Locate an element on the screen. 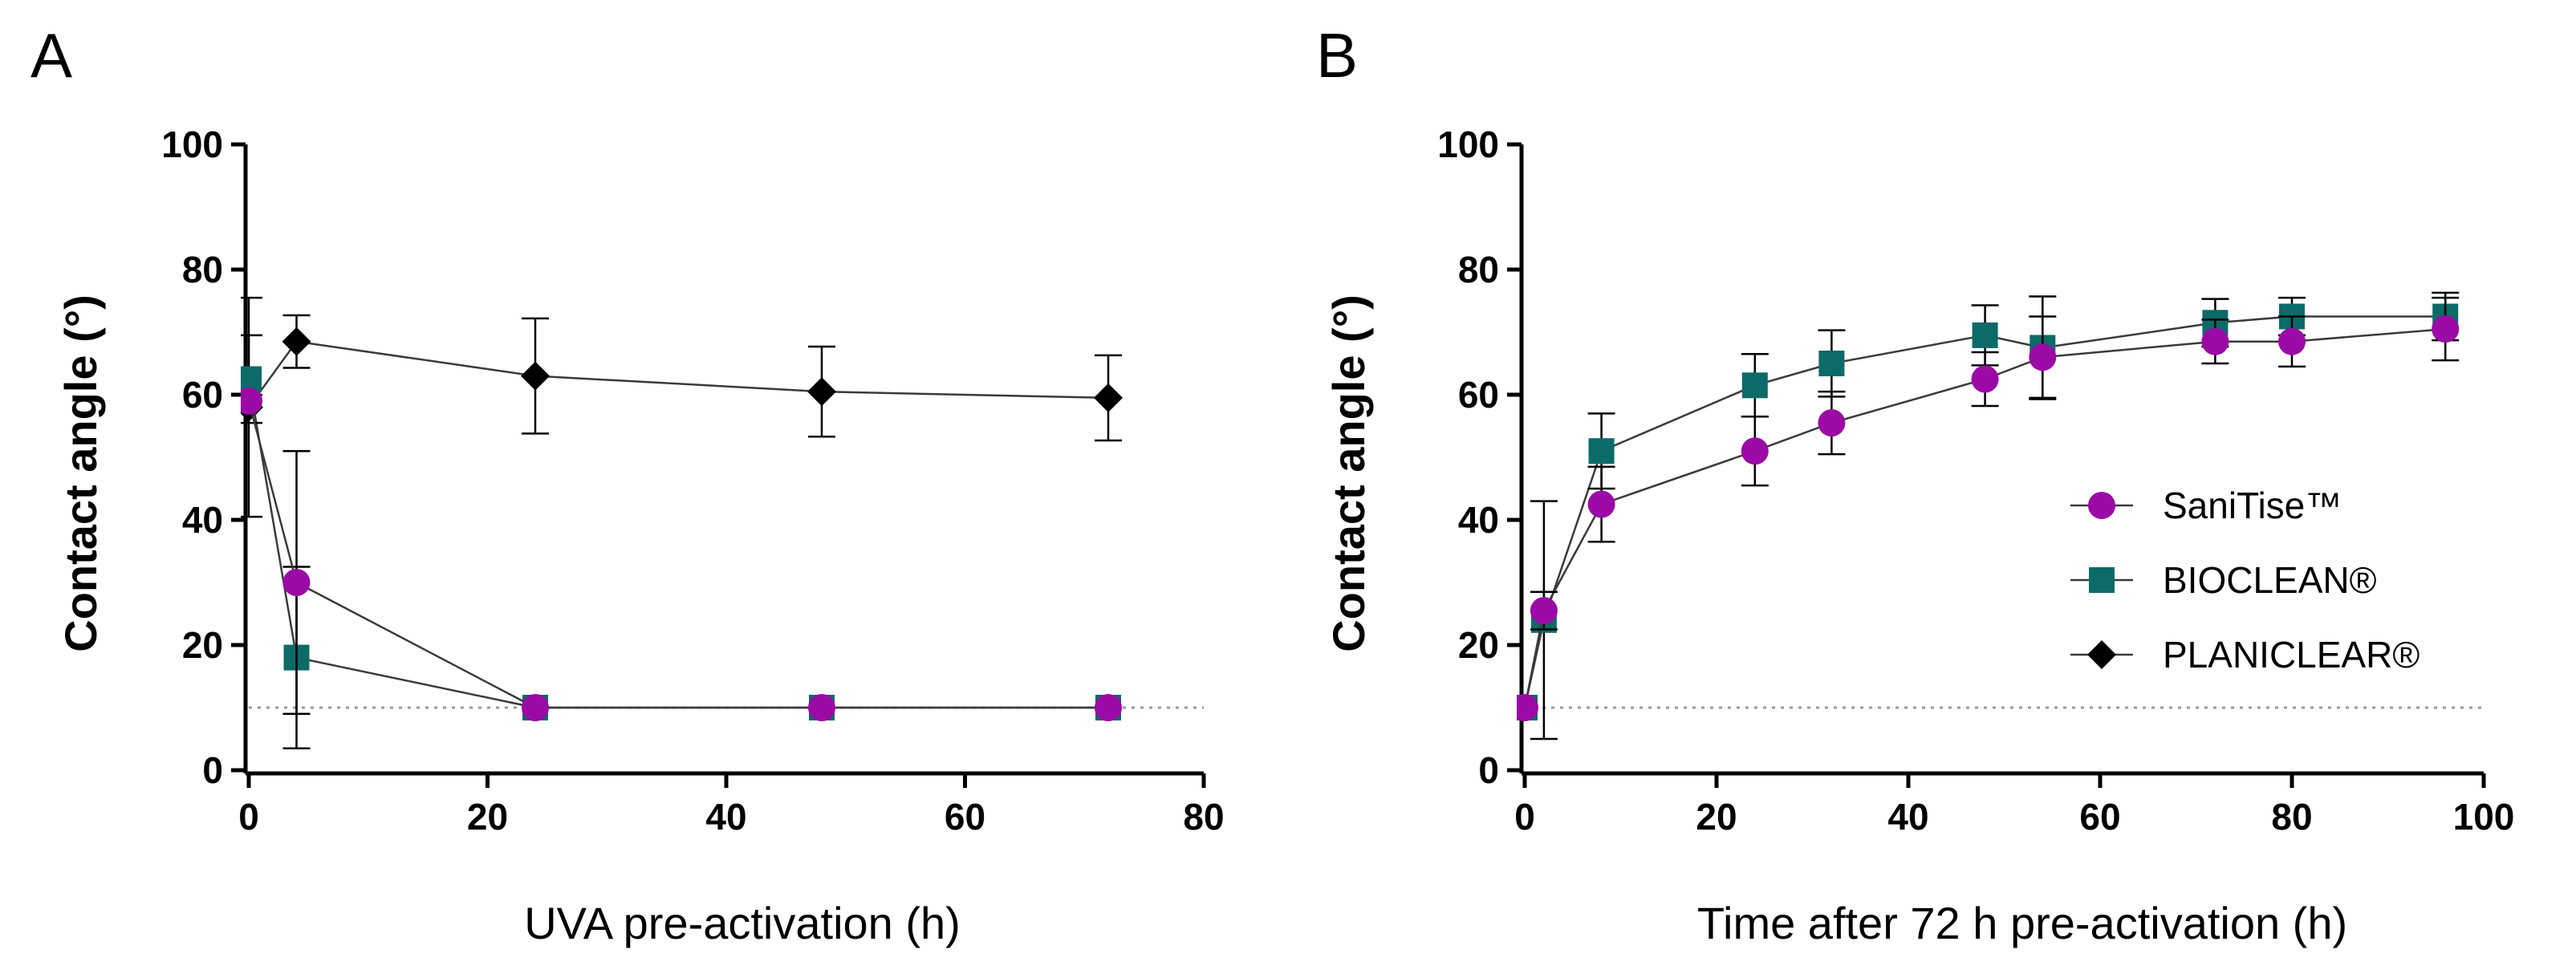 The image size is (2576, 978). panel-a-y-tick-label: 20 is located at coordinates (203, 645).